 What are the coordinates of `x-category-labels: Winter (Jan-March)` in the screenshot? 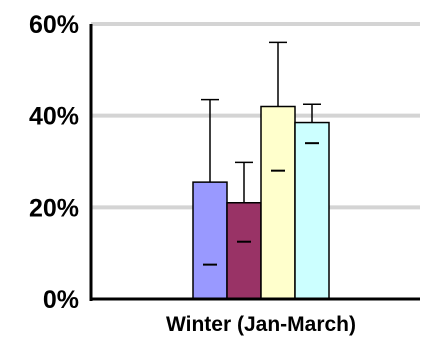 It's located at (261, 324).